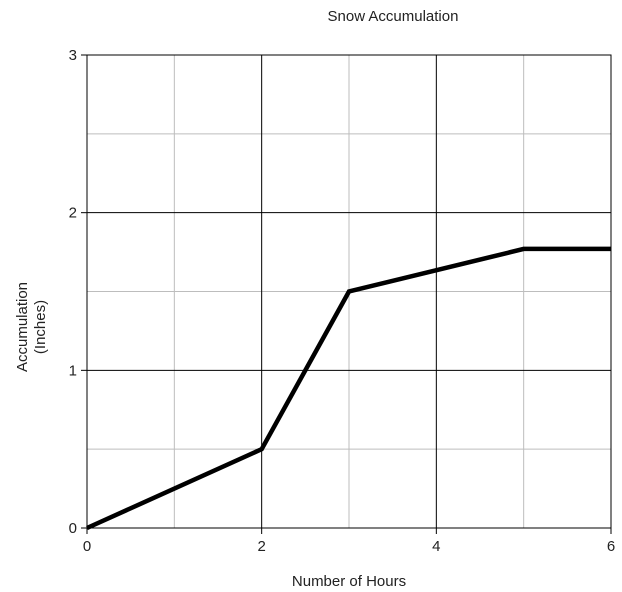  Describe the element at coordinates (611, 546) in the screenshot. I see `x-tick-label: 6` at that location.